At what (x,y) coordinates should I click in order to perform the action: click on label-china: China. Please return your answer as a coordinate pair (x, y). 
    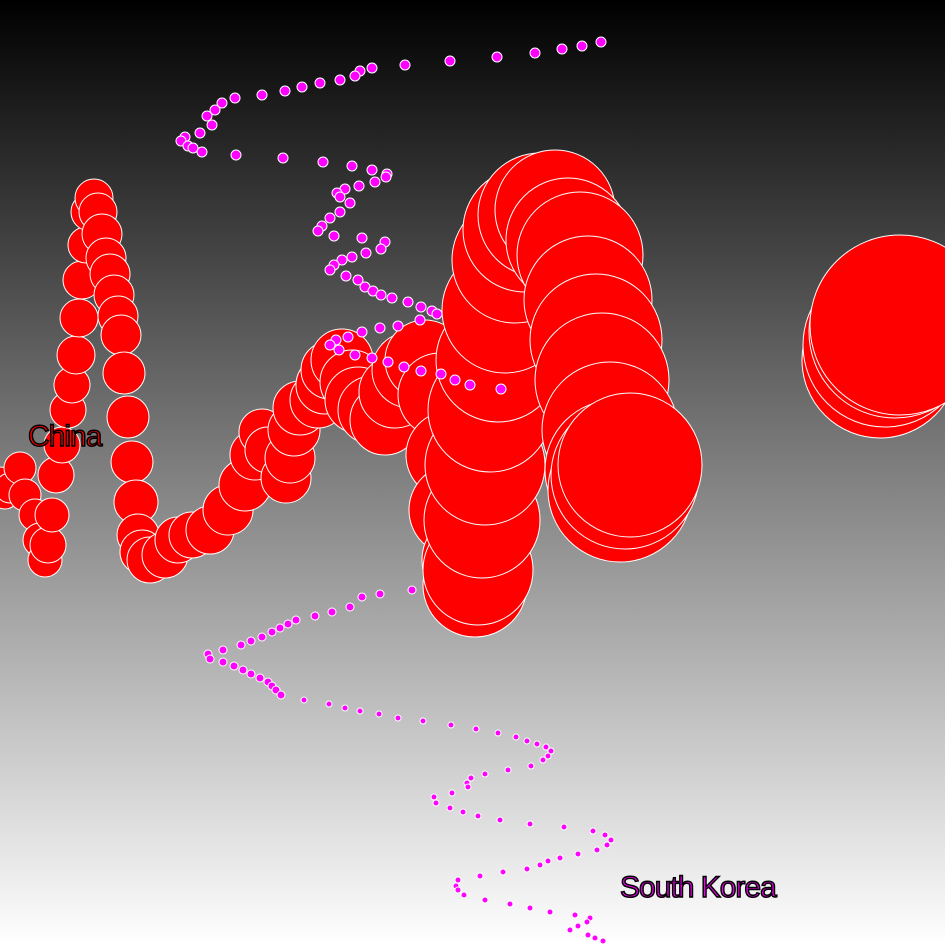
    Looking at the image, I should click on (65, 436).